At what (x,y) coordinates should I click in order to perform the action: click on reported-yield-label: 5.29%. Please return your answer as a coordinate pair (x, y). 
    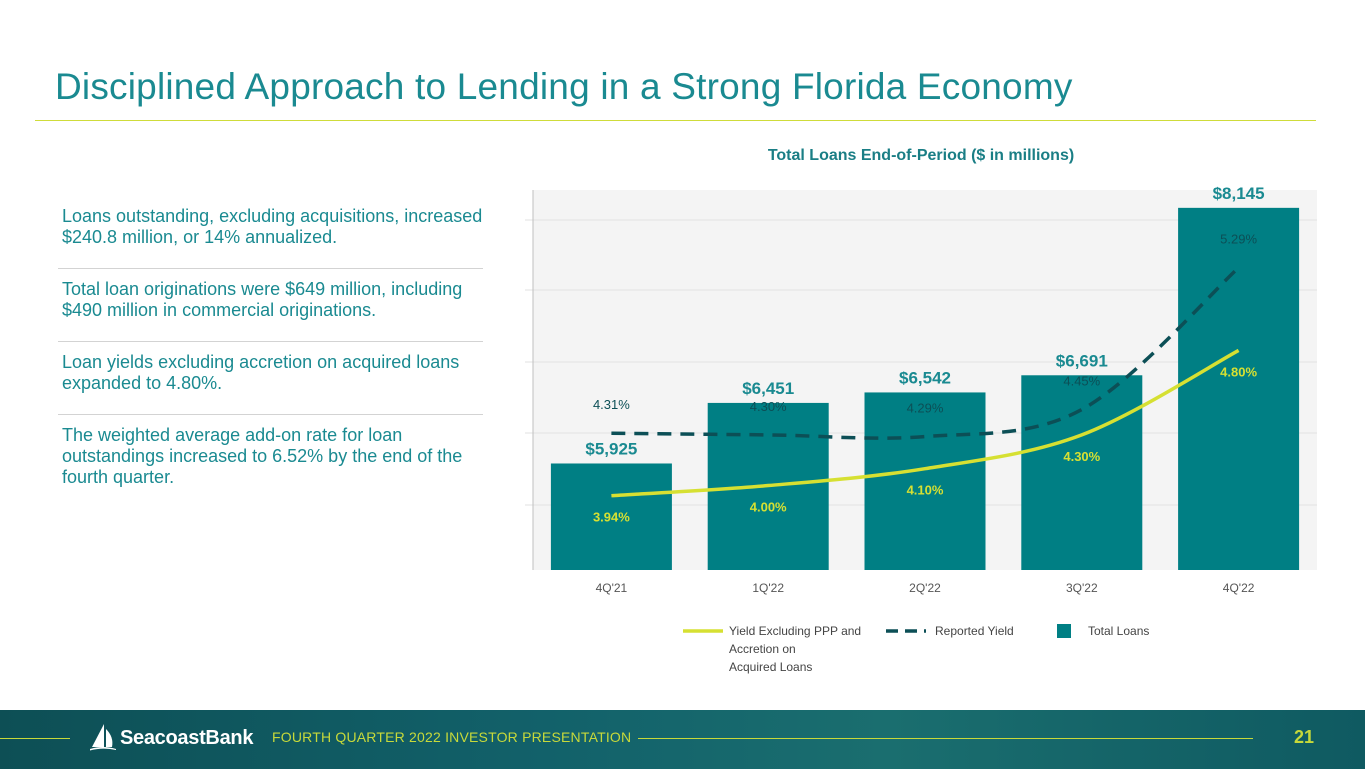
    Looking at the image, I should click on (1238, 239).